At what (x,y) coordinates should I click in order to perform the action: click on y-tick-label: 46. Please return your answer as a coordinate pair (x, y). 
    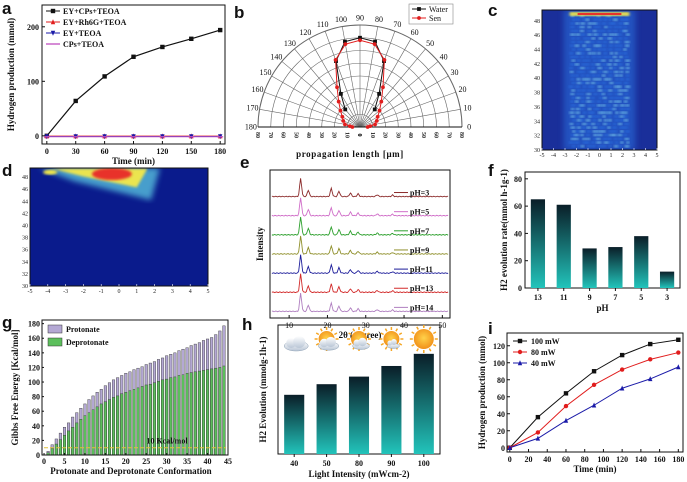
    Looking at the image, I should click on (25, 190).